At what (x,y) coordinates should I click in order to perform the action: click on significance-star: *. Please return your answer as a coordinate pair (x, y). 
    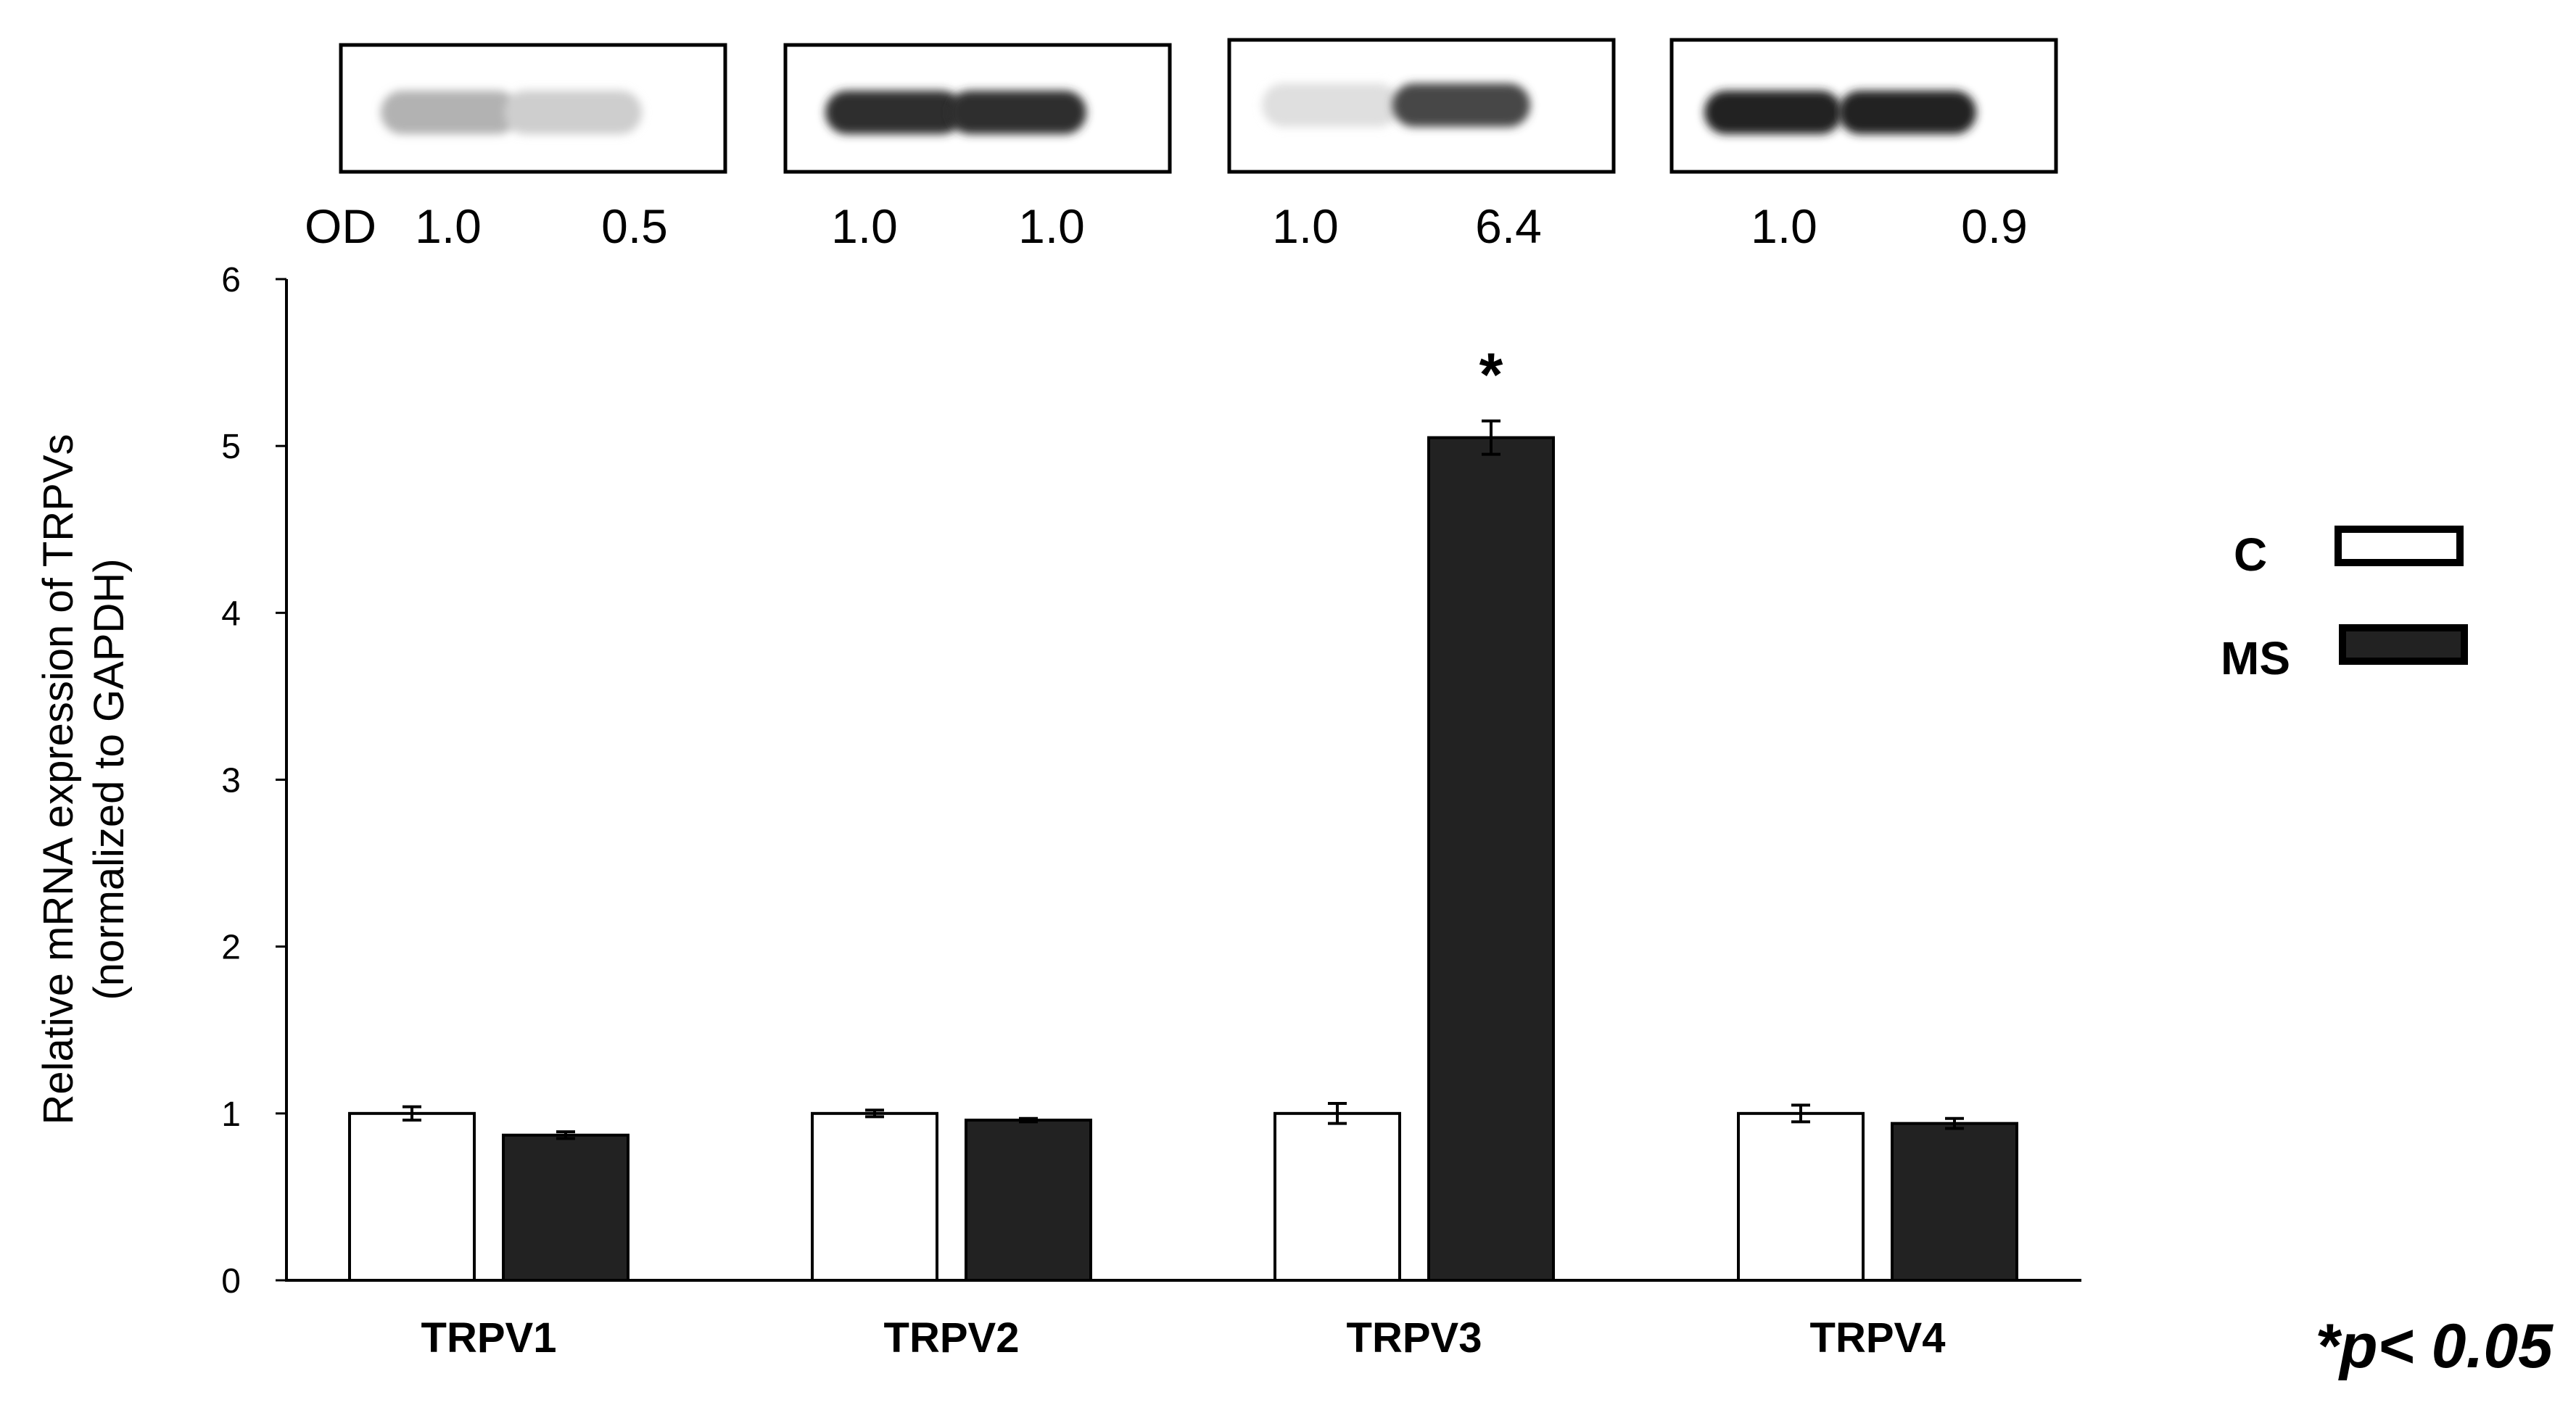
    Looking at the image, I should click on (1491, 375).